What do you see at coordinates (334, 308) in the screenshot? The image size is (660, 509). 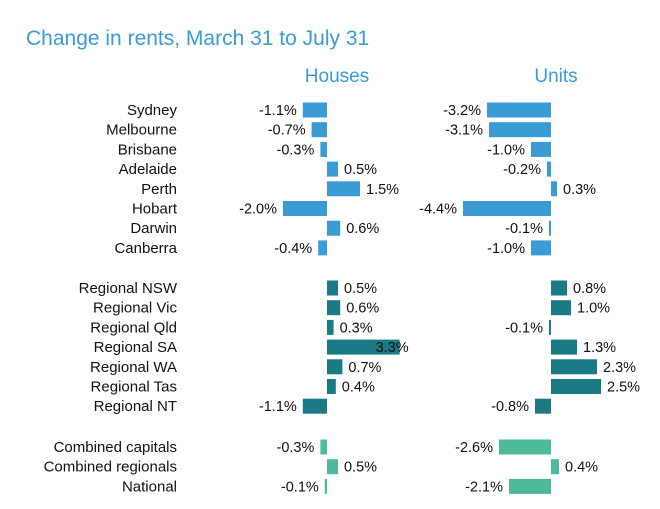 I see `bar-houses-regional-vic` at bounding box center [334, 308].